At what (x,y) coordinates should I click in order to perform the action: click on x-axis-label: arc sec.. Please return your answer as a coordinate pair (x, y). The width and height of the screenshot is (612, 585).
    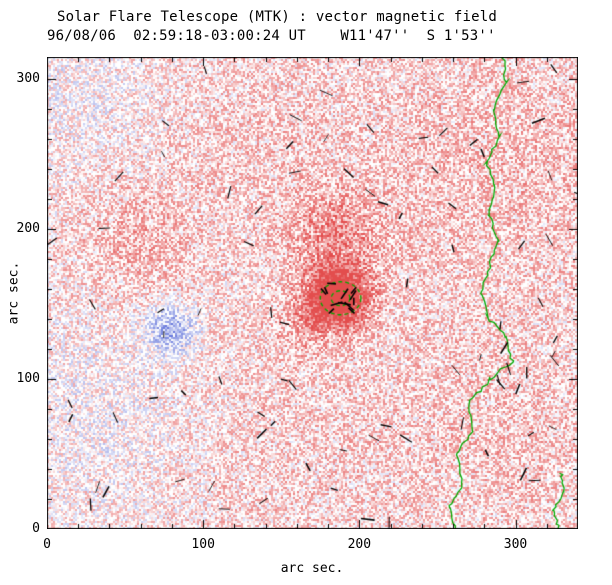
    Looking at the image, I should click on (312, 568).